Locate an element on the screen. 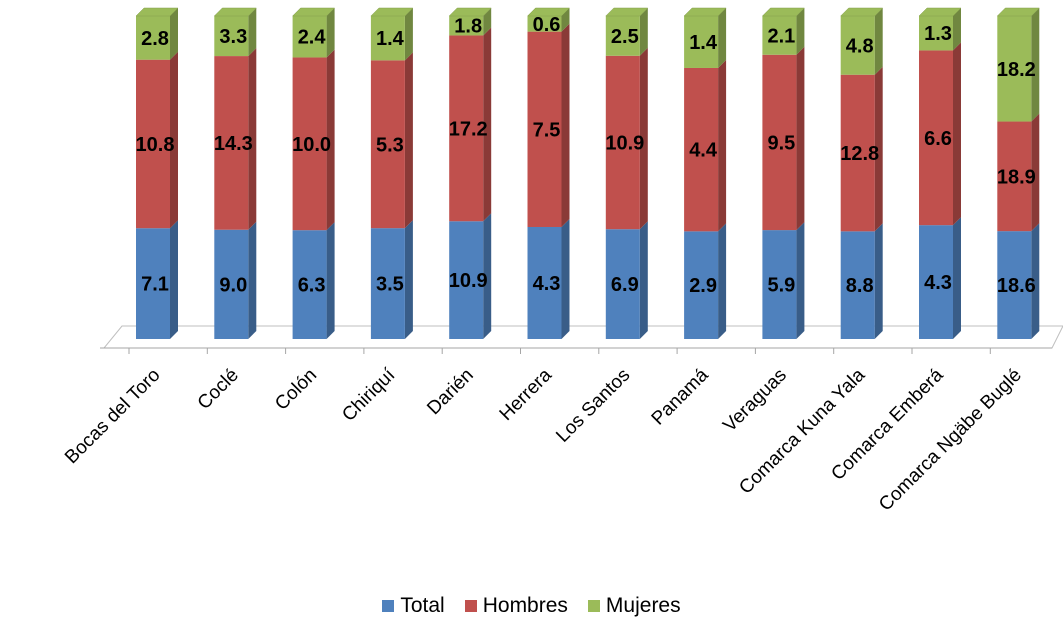 The height and width of the screenshot is (635, 1063). data-label-total: 8.8 is located at coordinates (860, 286).